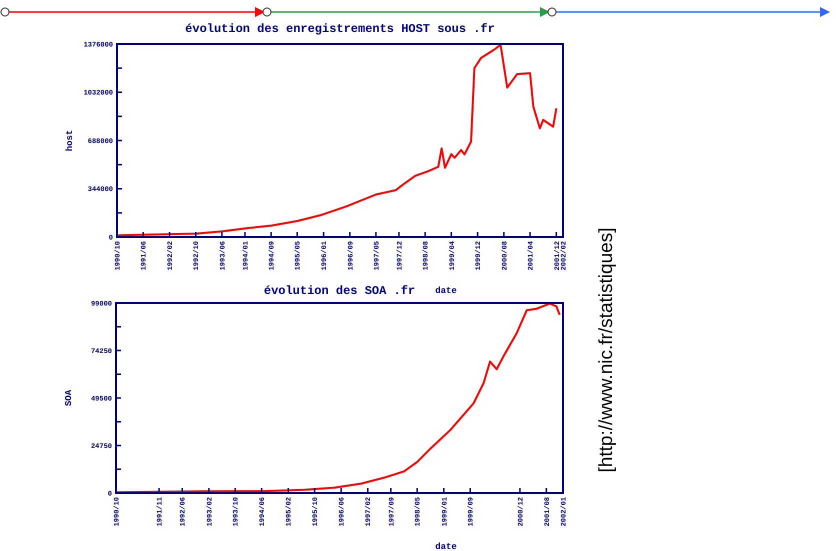 The height and width of the screenshot is (551, 836). Describe the element at coordinates (340, 29) in the screenshot. I see `chart-title: évolution des enregistrements HOST sous .fr` at that location.